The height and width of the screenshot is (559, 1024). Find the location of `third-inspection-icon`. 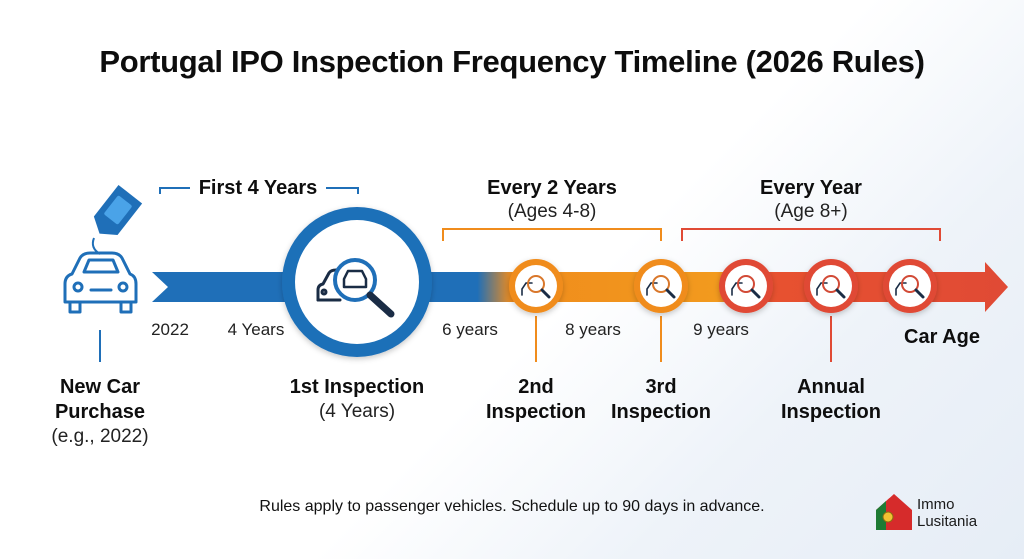

third-inspection-icon is located at coordinates (661, 286).